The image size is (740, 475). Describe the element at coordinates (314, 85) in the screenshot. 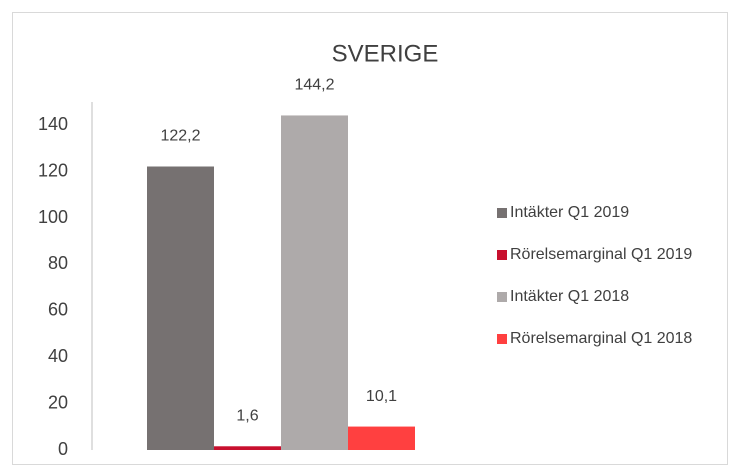

I see `value-label: 144,2` at that location.